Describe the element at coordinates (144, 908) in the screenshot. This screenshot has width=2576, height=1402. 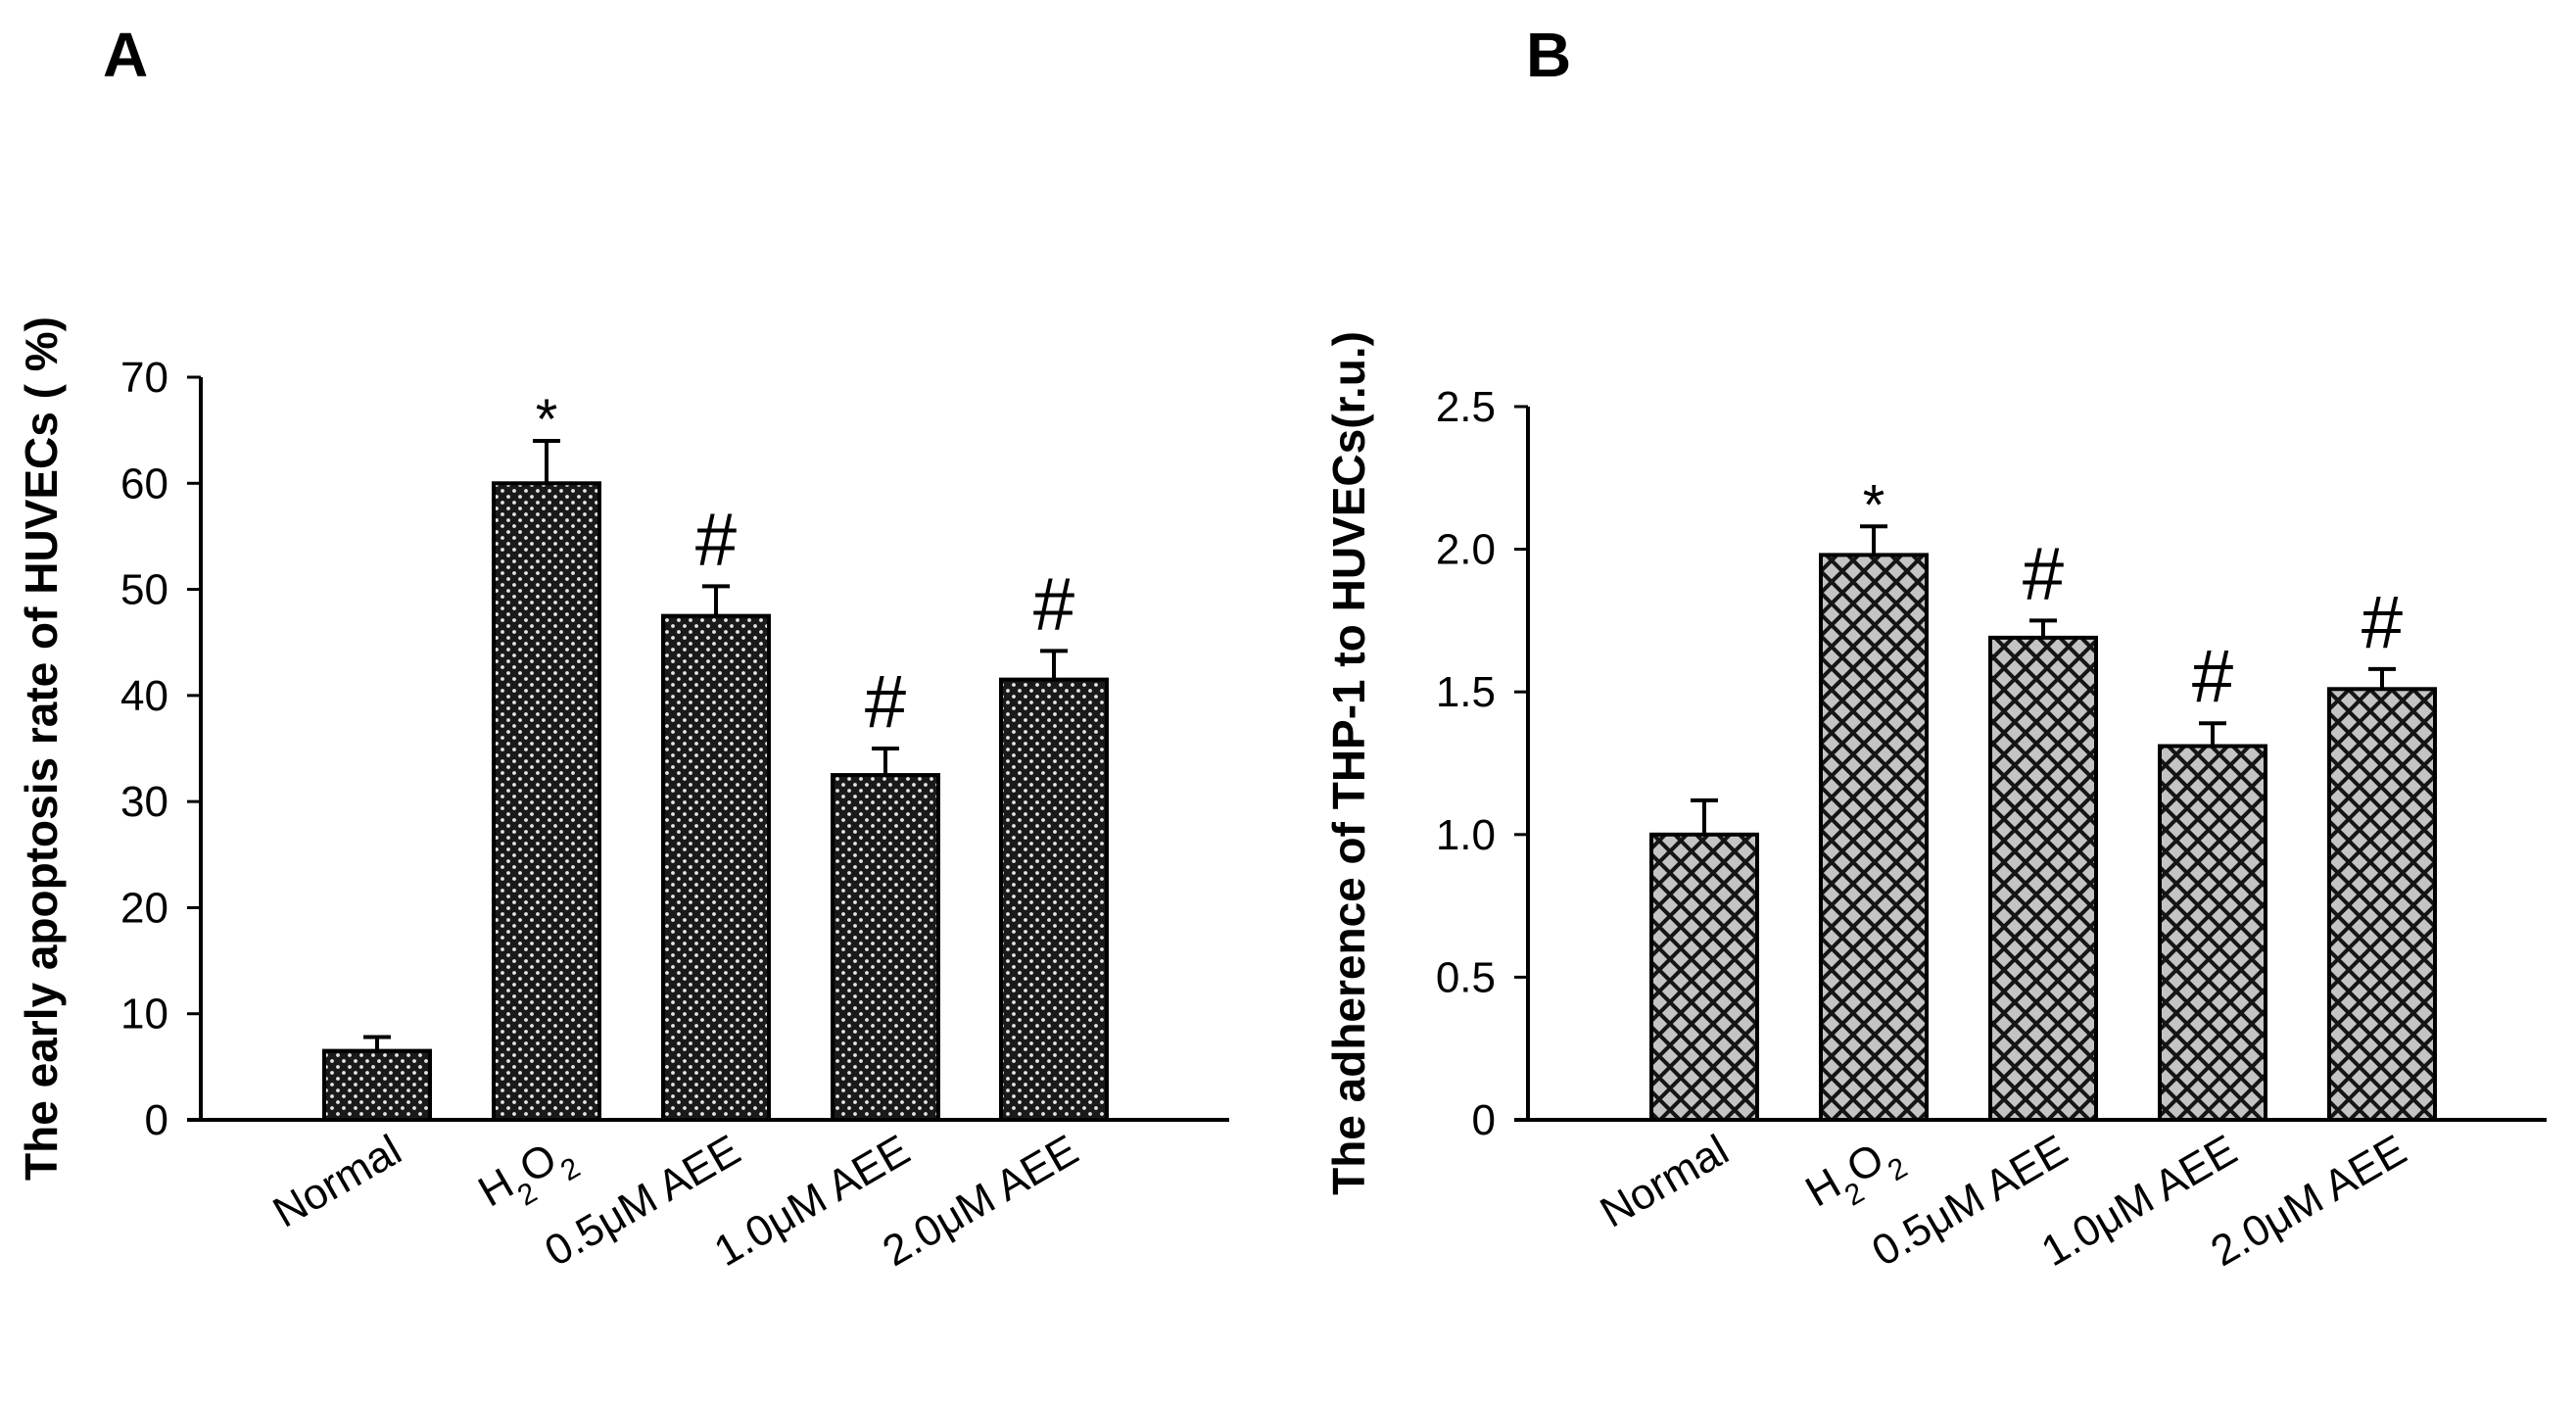
I see `y-tick-label: 20` at that location.